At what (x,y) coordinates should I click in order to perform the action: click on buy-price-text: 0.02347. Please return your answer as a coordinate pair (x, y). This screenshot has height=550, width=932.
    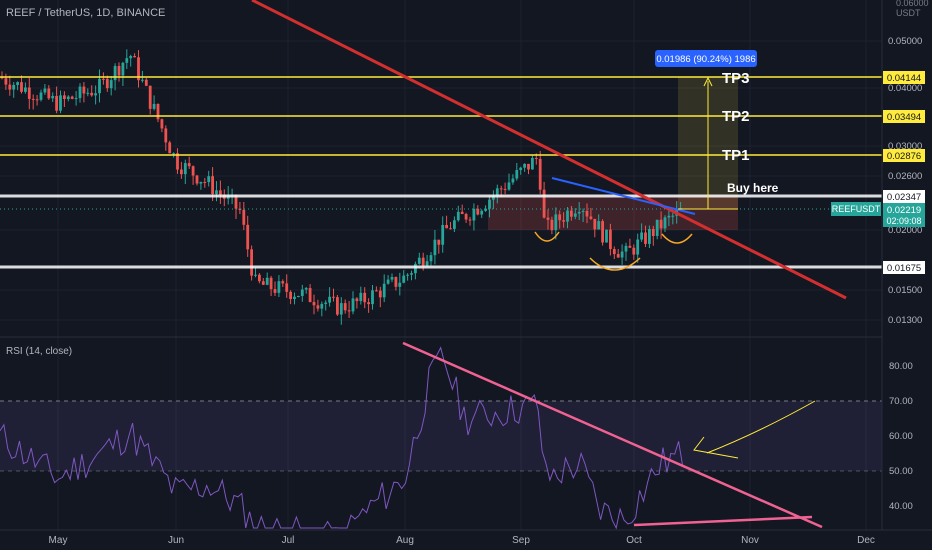
    Looking at the image, I should click on (904, 197).